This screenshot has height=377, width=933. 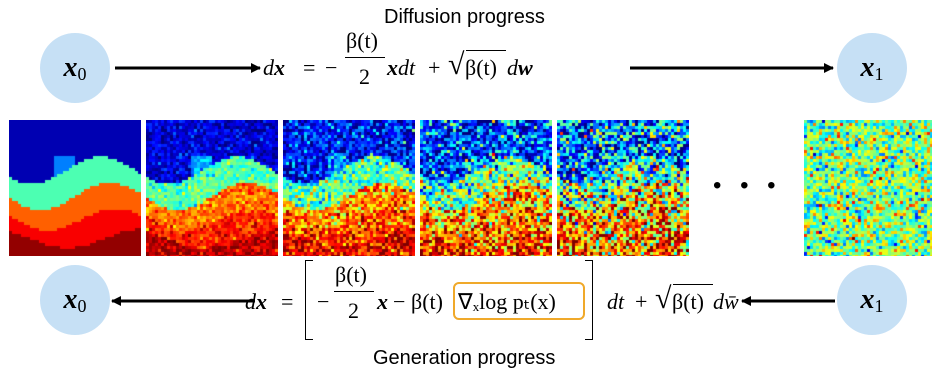 What do you see at coordinates (747, 185) in the screenshot?
I see `ellipsis: • • •` at bounding box center [747, 185].